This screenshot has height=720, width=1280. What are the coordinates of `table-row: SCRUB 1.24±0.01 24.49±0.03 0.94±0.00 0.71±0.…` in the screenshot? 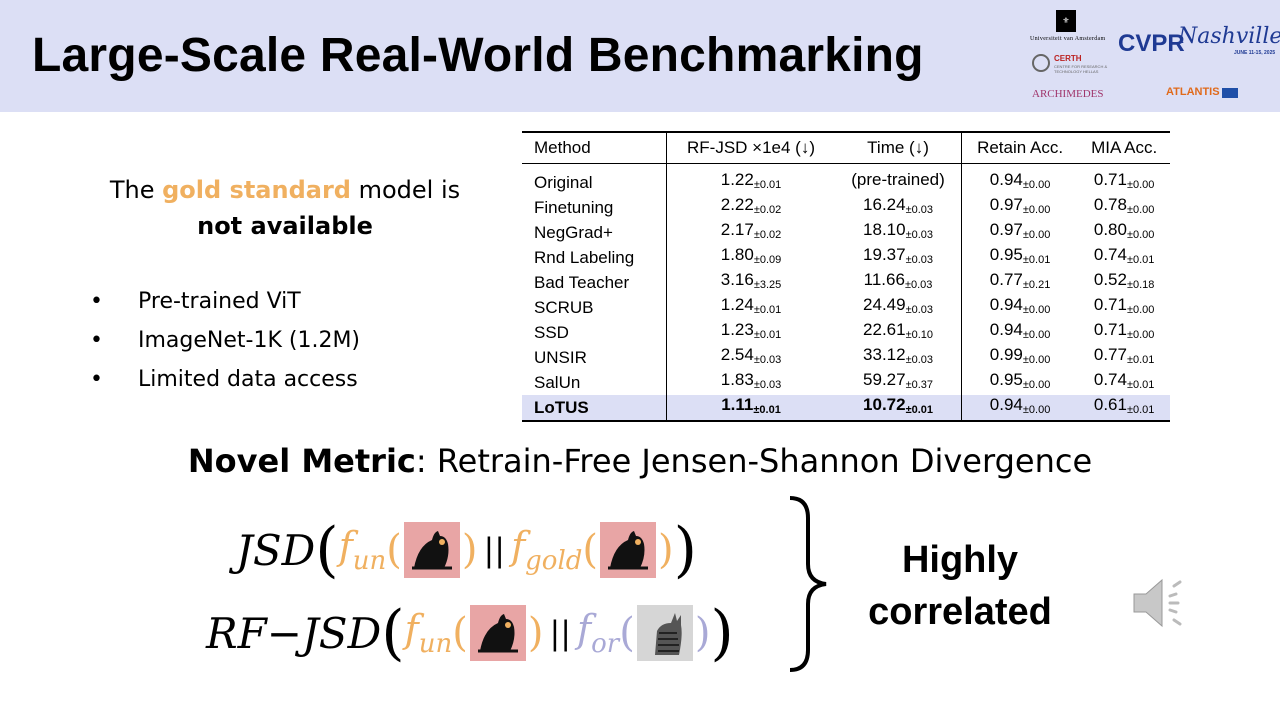 It's located at (846, 307).